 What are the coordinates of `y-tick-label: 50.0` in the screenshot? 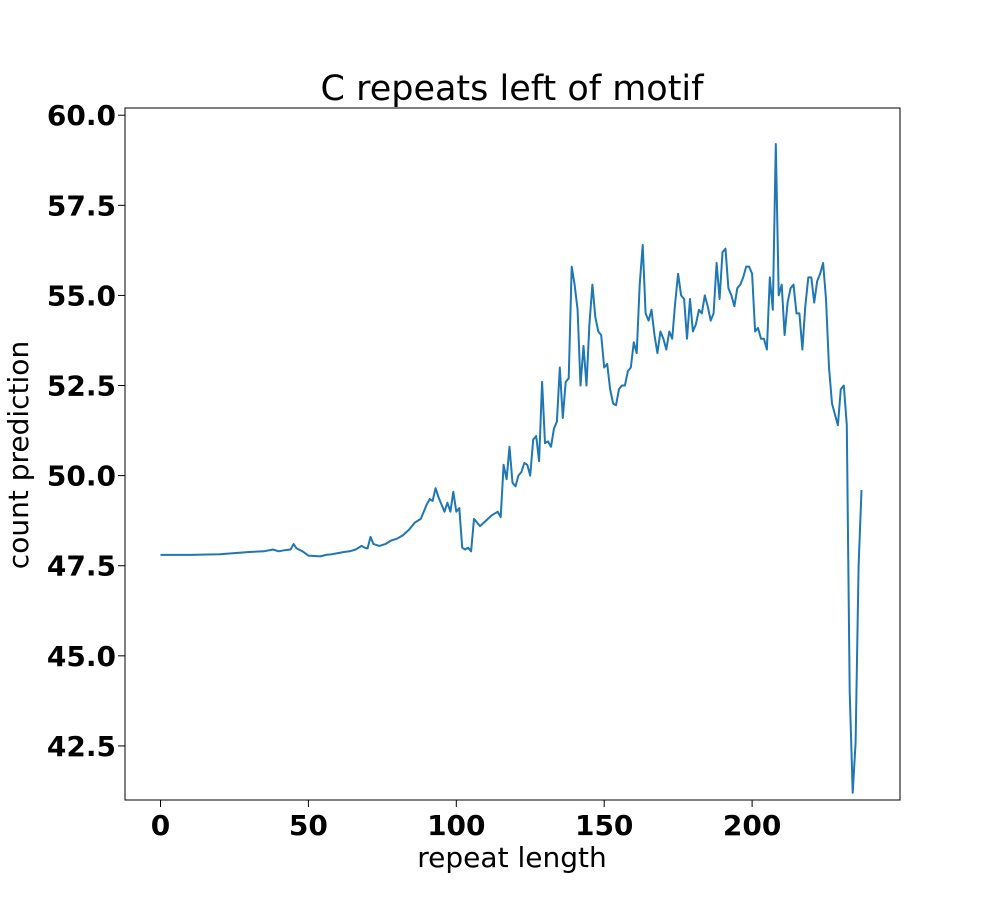 It's located at (81, 476).